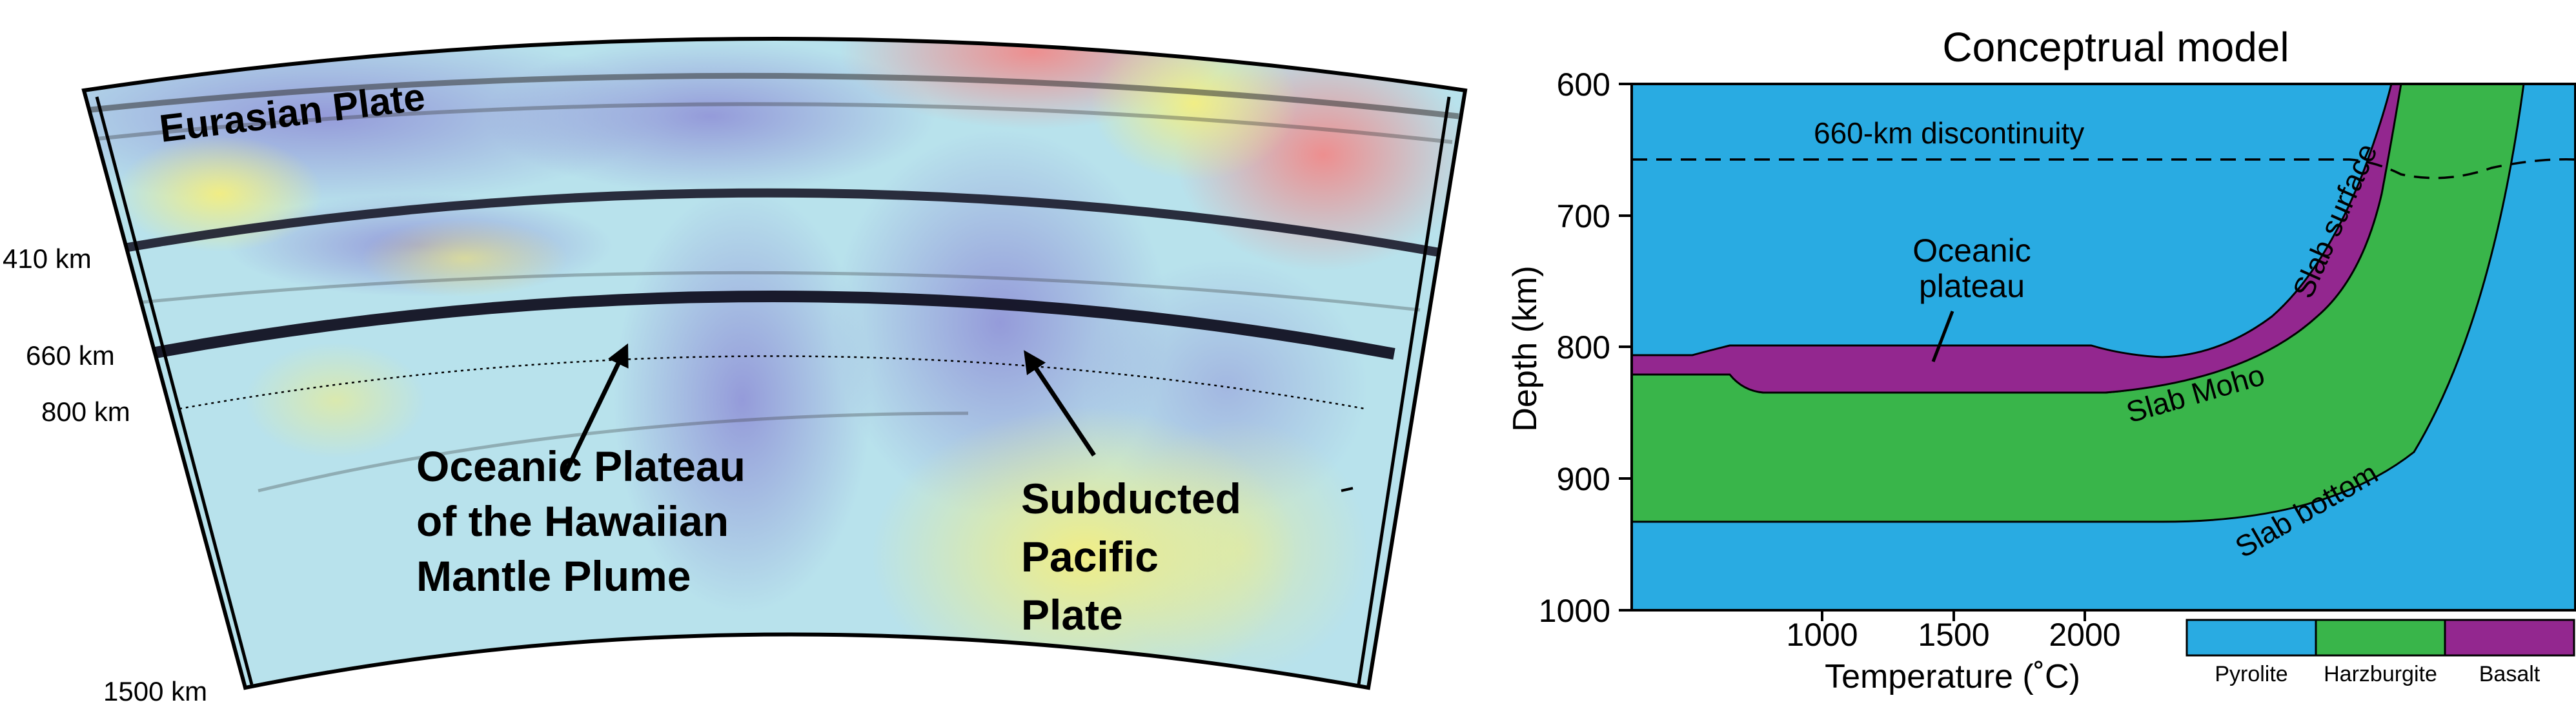 This screenshot has height=720, width=2576. I want to click on depth-labels: 410 km 660 km 800 km 1500 km, so click(105, 474).